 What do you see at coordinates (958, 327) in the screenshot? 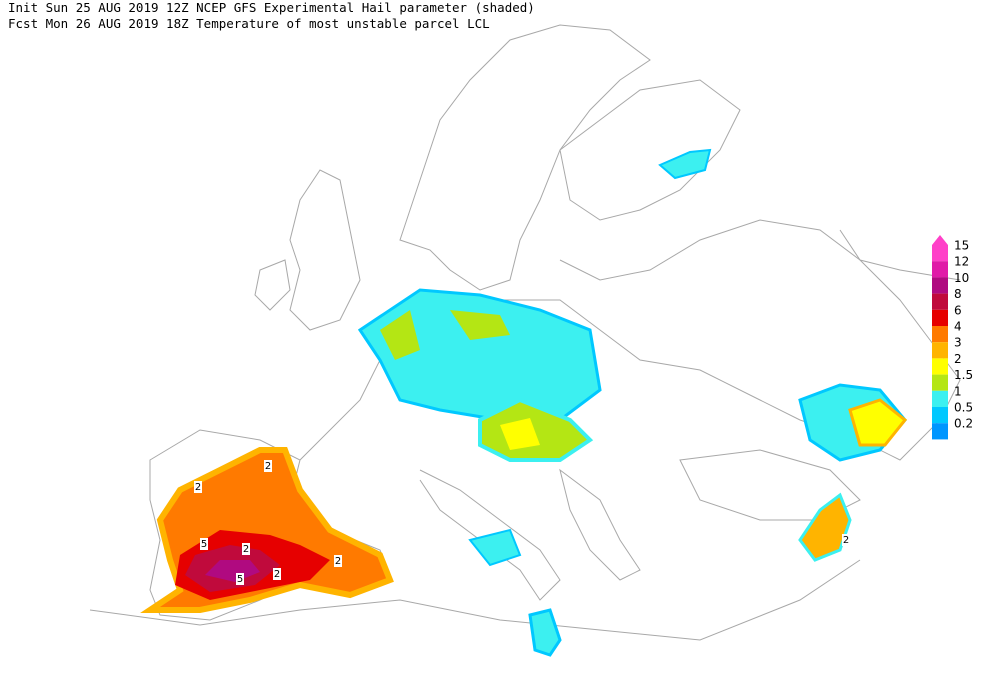
I see `legend-label: 4` at bounding box center [958, 327].